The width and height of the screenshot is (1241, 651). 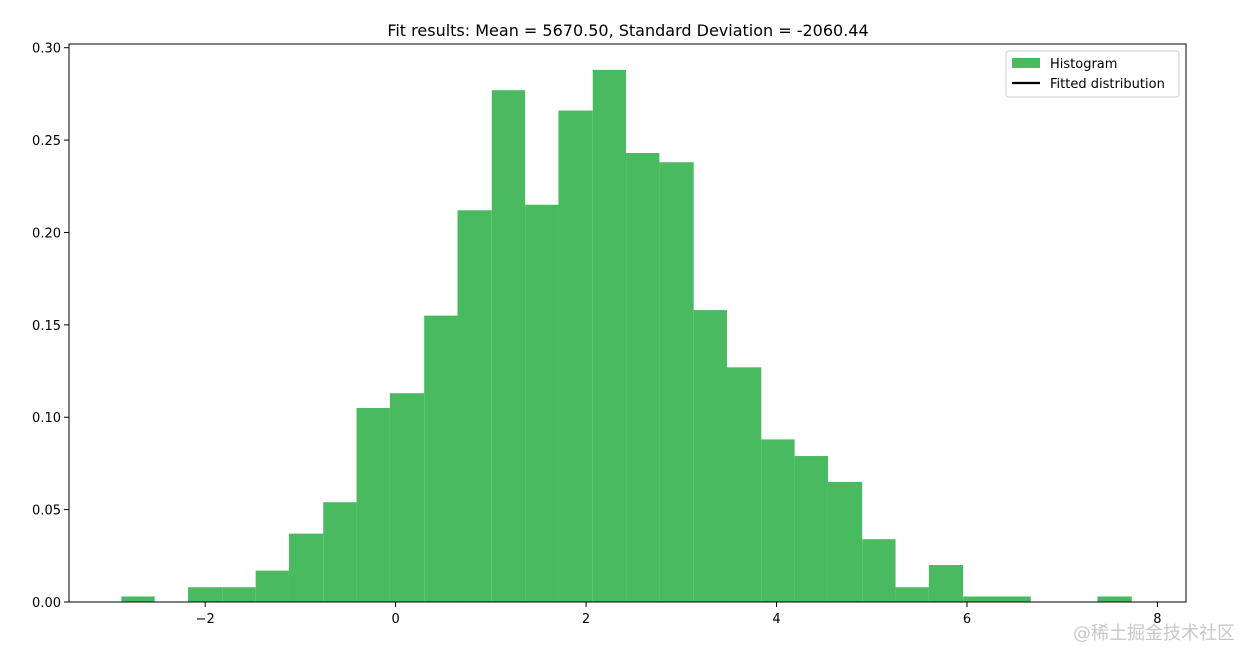 I want to click on y-tick-label: 0.00, so click(x=46, y=603).